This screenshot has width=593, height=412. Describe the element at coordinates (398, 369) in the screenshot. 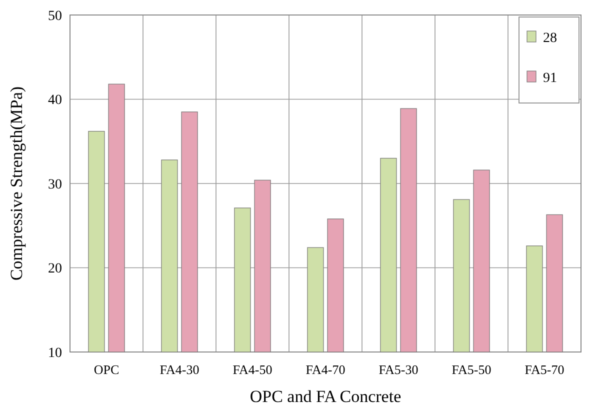

I see `x-tick-label: FA5-30` at that location.